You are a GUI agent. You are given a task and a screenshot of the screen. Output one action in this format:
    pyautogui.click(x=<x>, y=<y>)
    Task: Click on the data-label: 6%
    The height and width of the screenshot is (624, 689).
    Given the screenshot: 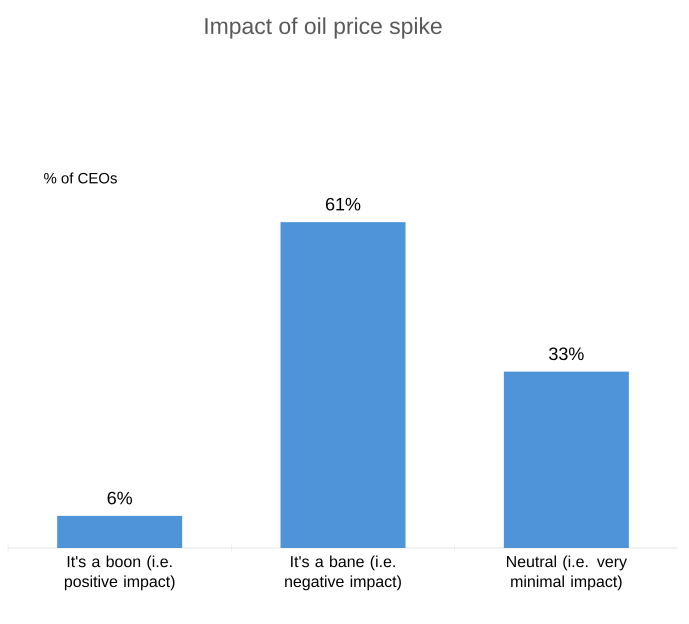 What is the action you would take?
    pyautogui.click(x=120, y=498)
    